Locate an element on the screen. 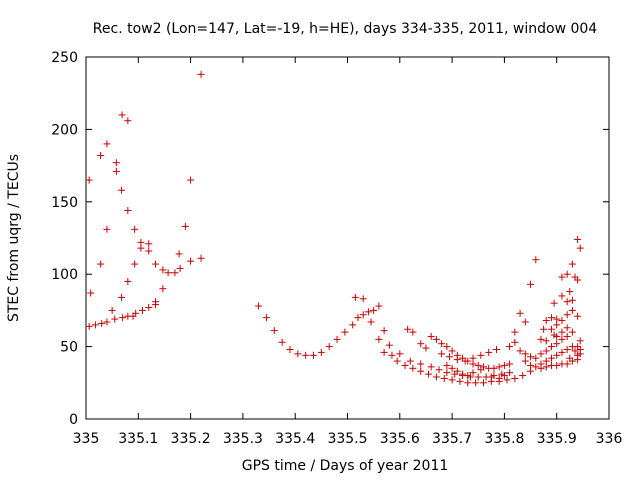 This screenshot has height=480, width=640. y-tick-label: 150 is located at coordinates (64, 203).